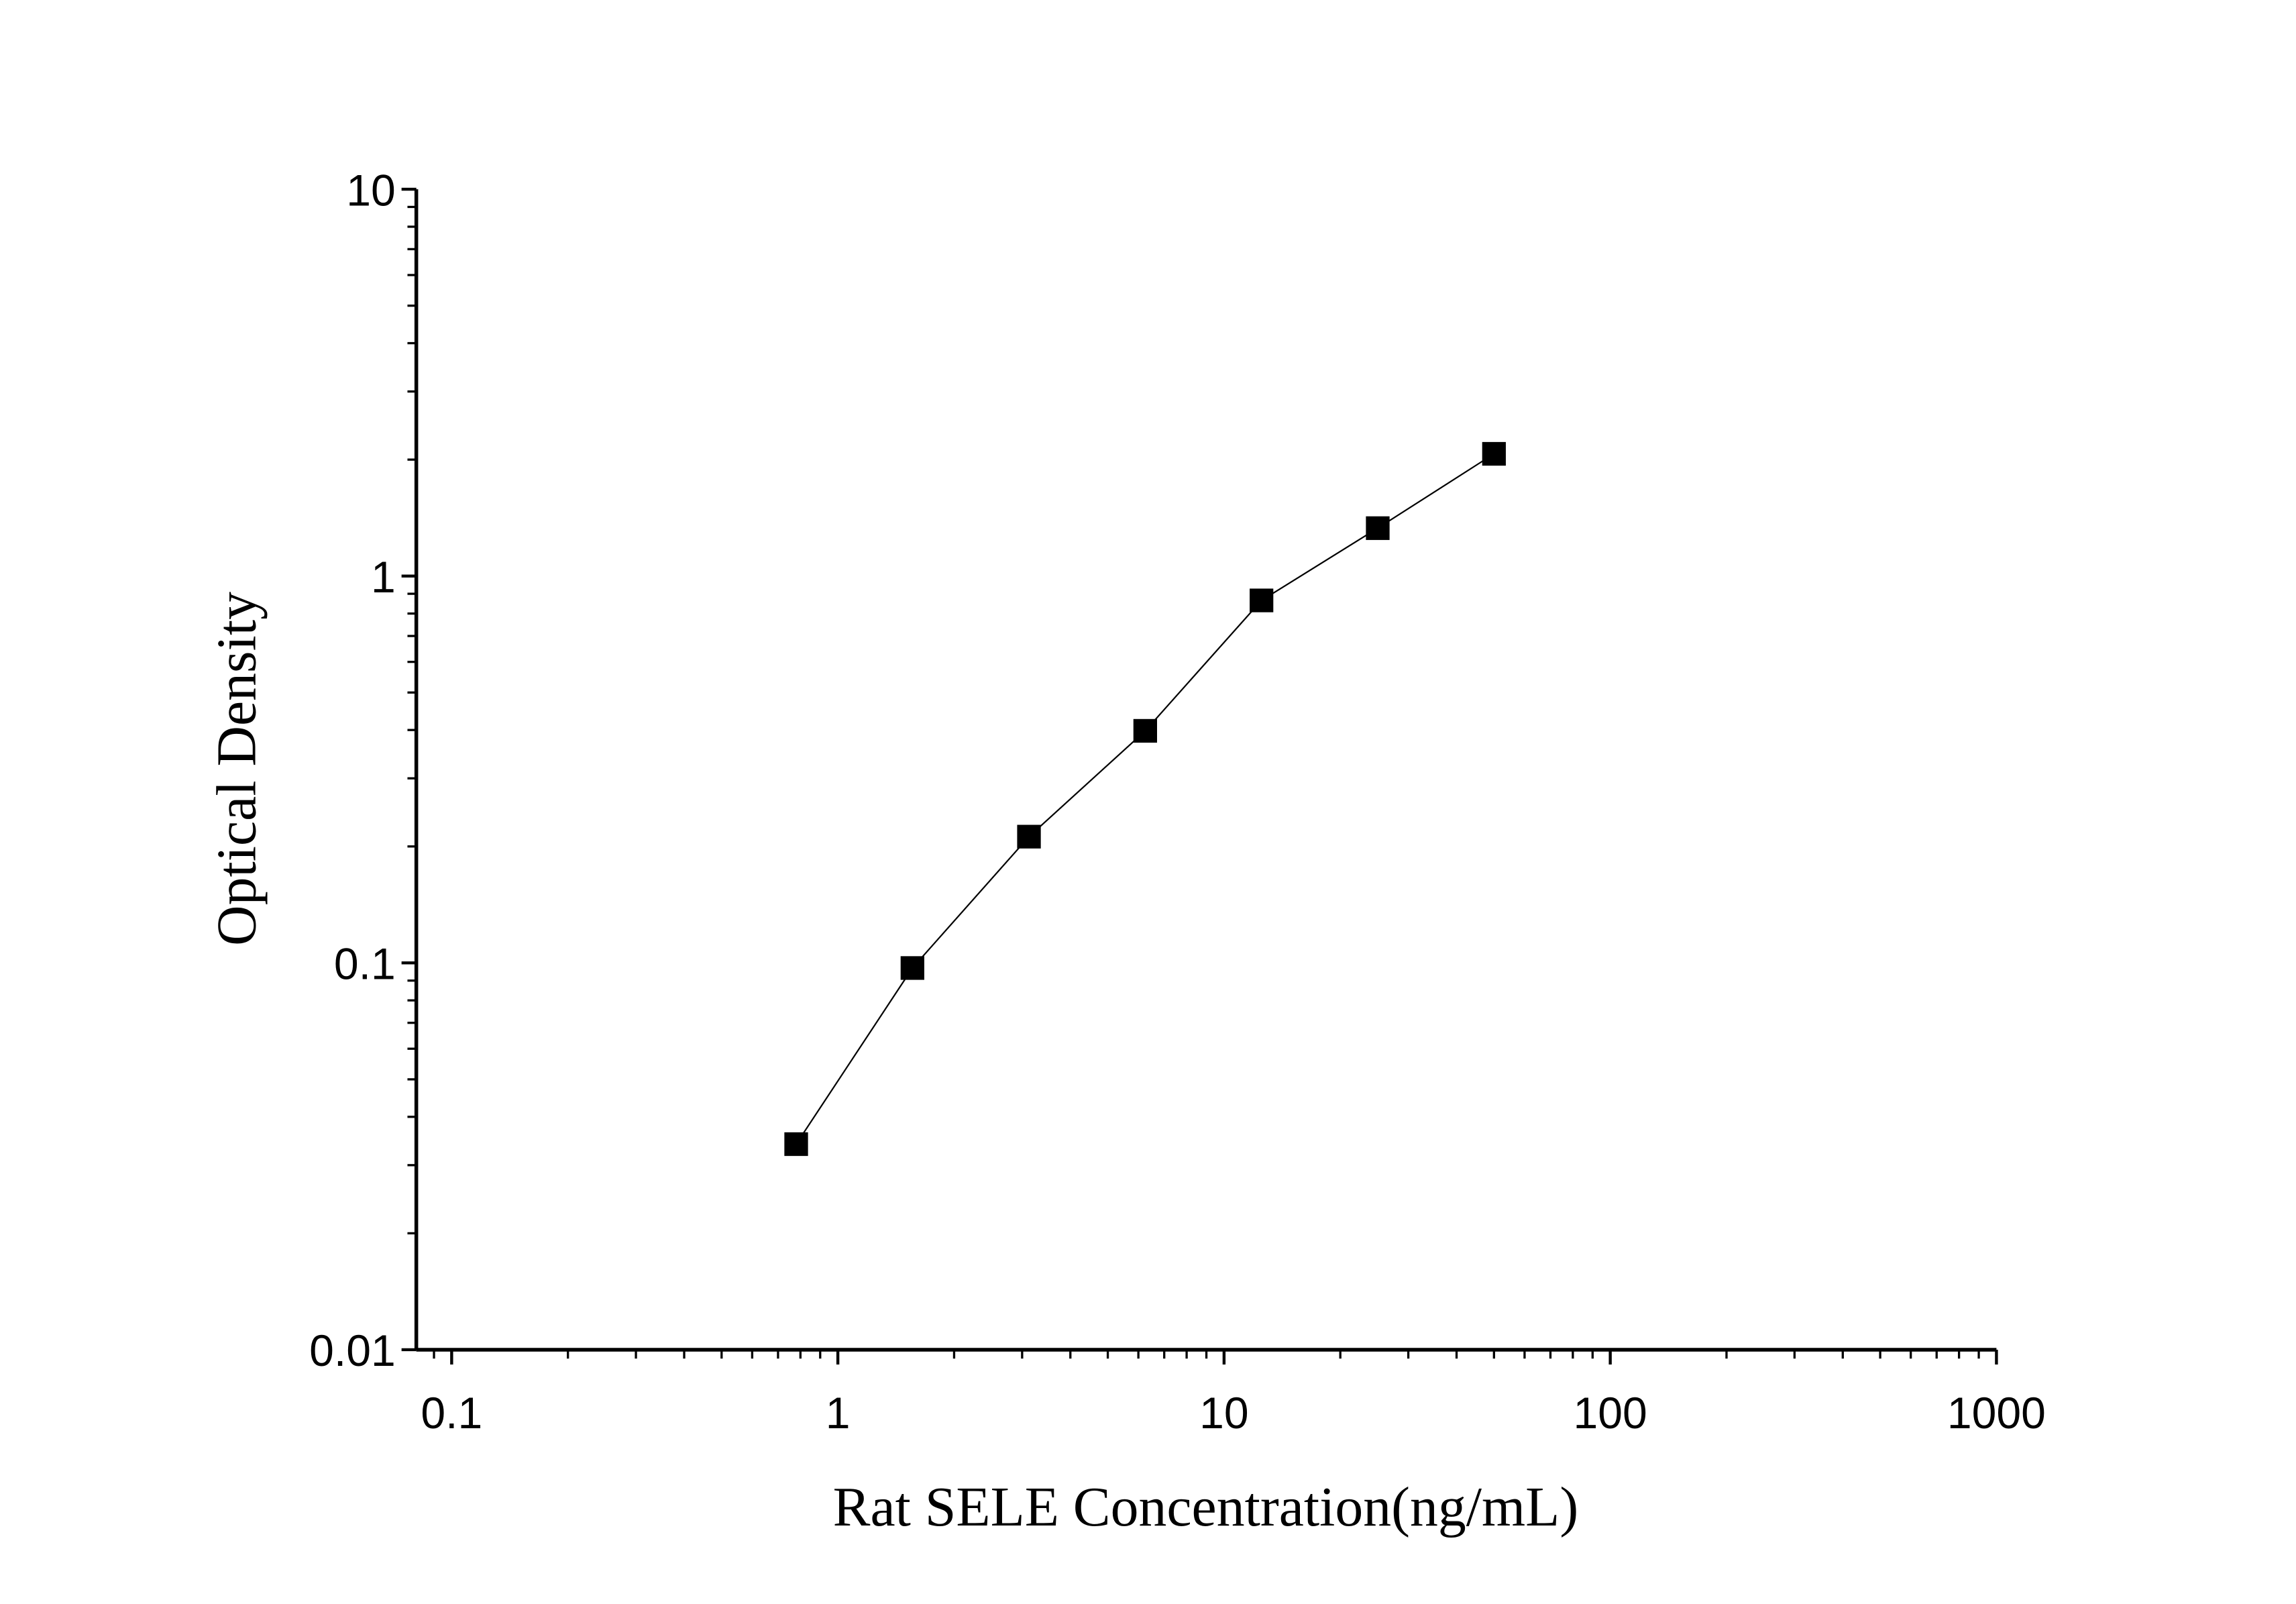  Describe the element at coordinates (384, 577) in the screenshot. I see `y-tick-label: 1` at that location.